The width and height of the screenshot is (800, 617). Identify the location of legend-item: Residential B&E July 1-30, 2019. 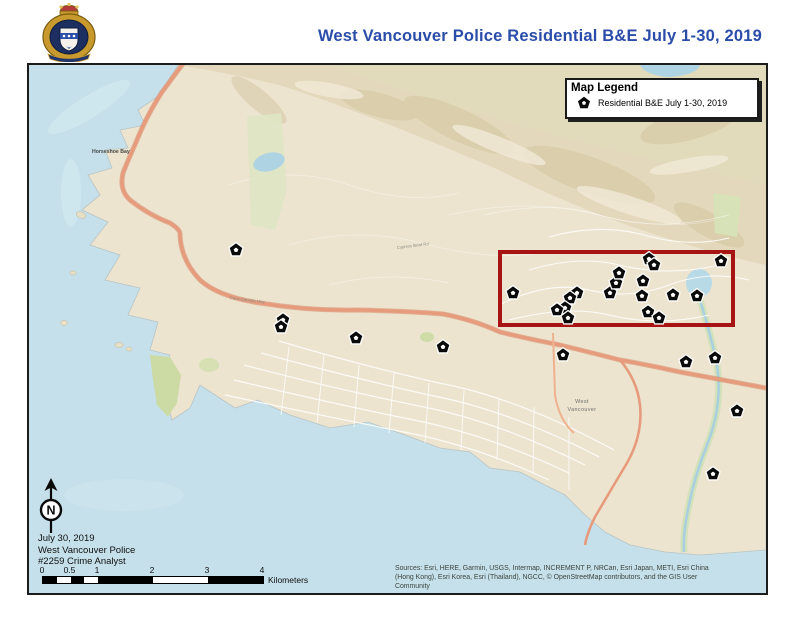
(667, 102).